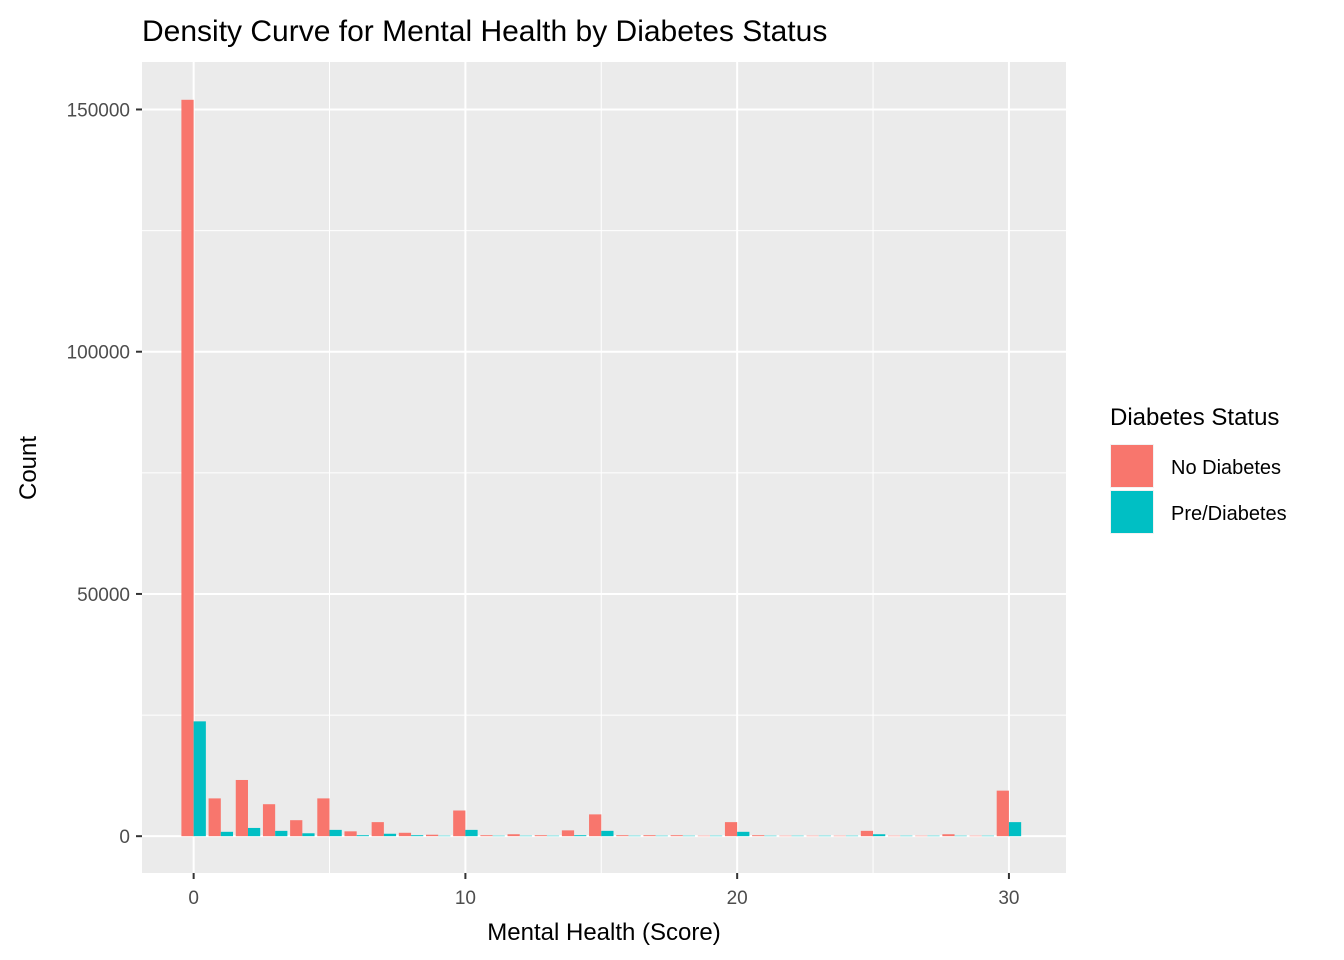  What do you see at coordinates (193, 898) in the screenshot?
I see `x-tick-label: 0` at bounding box center [193, 898].